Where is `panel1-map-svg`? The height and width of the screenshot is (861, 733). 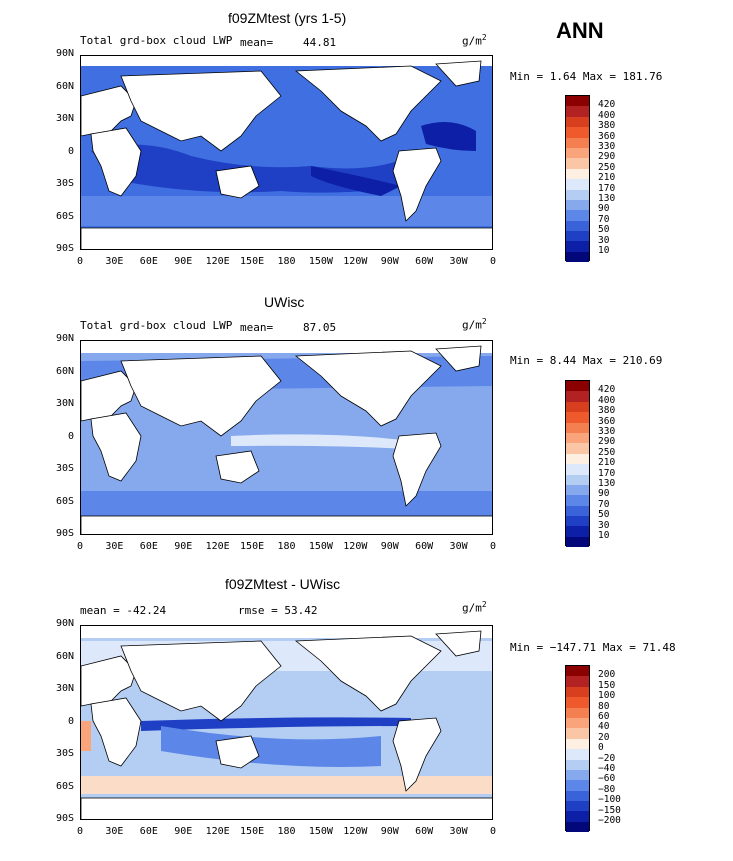
panel1-map-svg is located at coordinates (286, 152).